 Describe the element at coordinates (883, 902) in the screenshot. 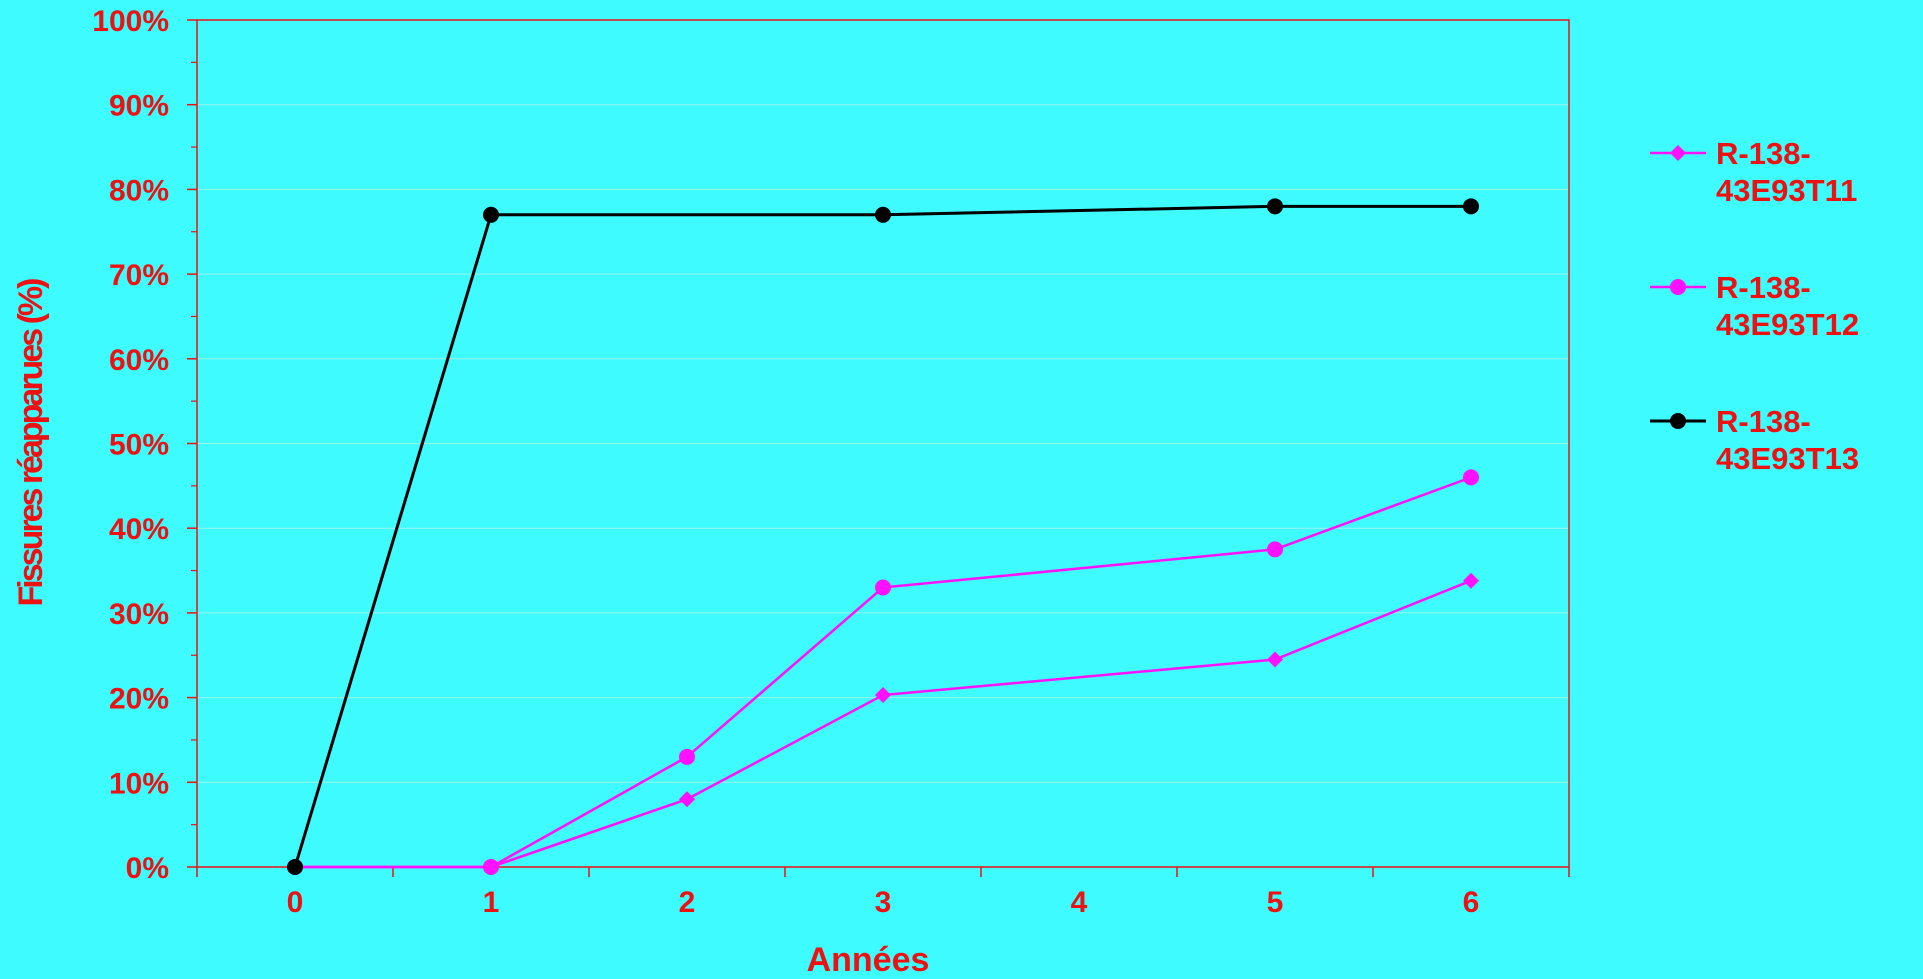

I see `x-tick-label: 3` at that location.